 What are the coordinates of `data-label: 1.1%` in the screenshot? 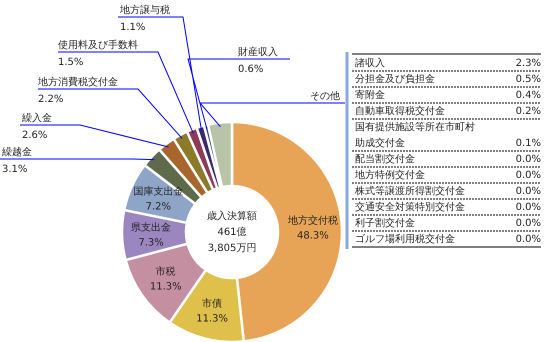 It's located at (133, 27).